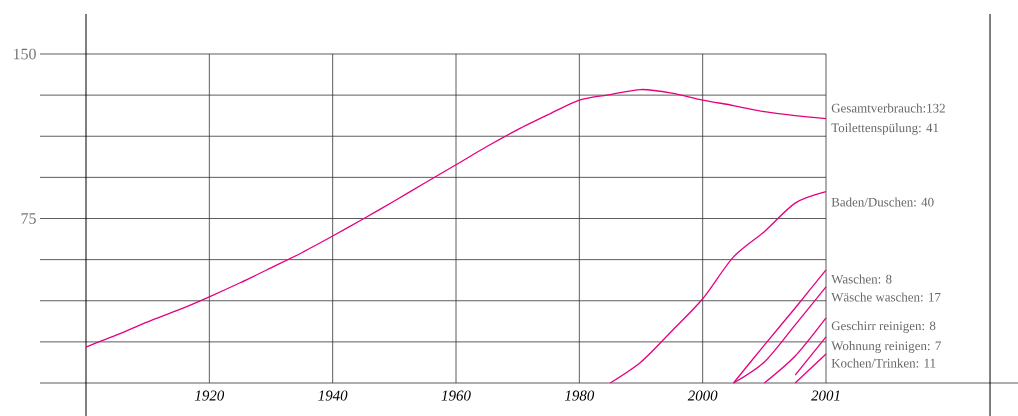 The width and height of the screenshot is (1018, 416). Describe the element at coordinates (883, 363) in the screenshot. I see `text: Kochen/Trinken: 11` at that location.